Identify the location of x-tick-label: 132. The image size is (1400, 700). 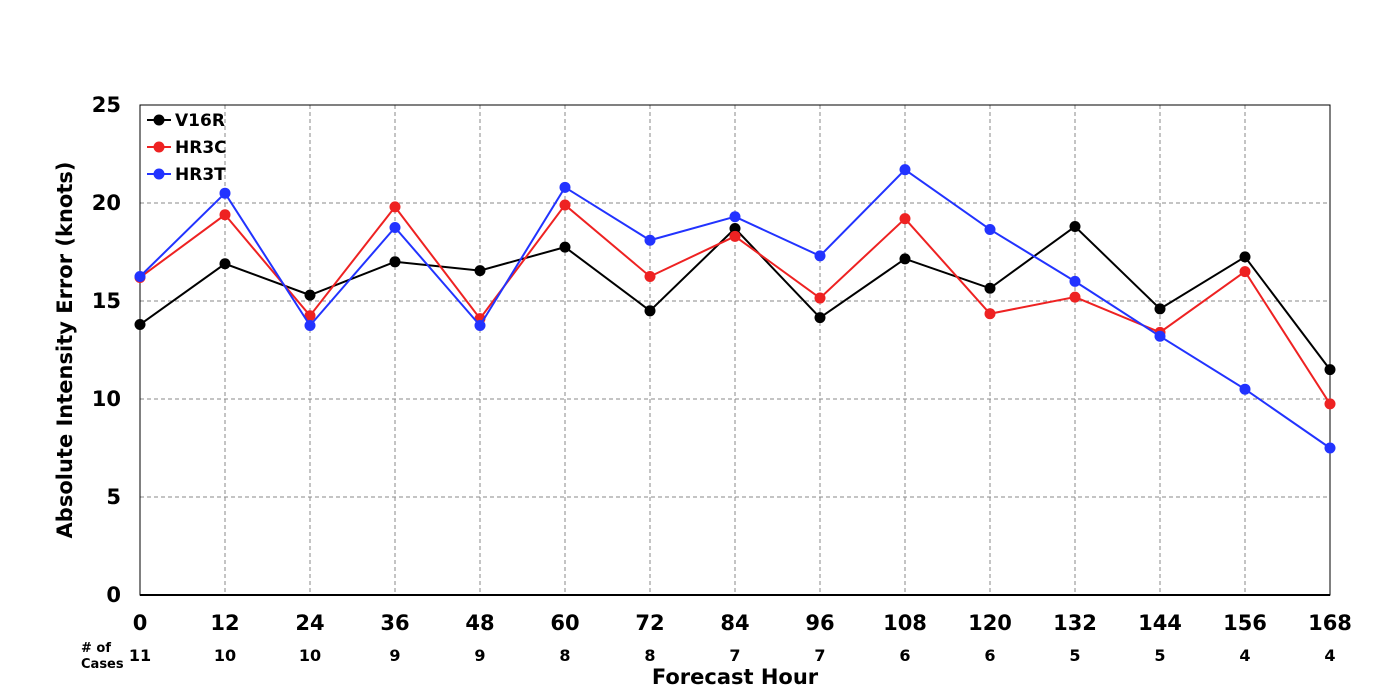
(1075, 623).